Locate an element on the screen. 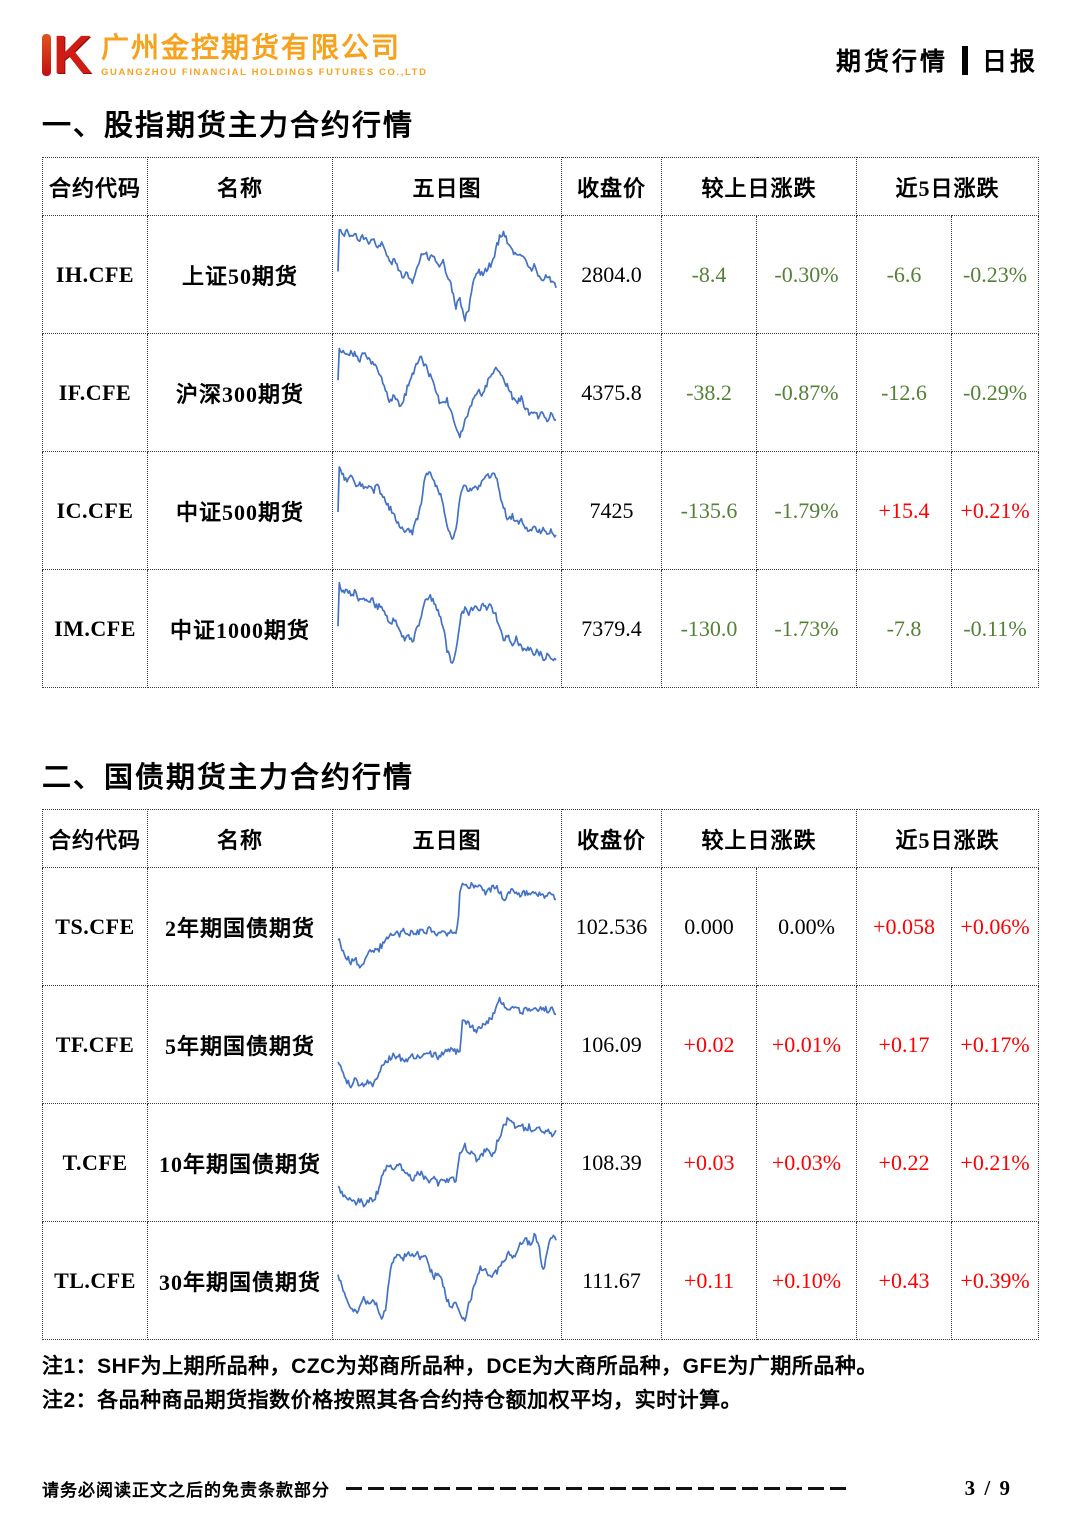 This screenshot has height=1527, width=1080. close-price-cell: 2804.0 is located at coordinates (611, 274).